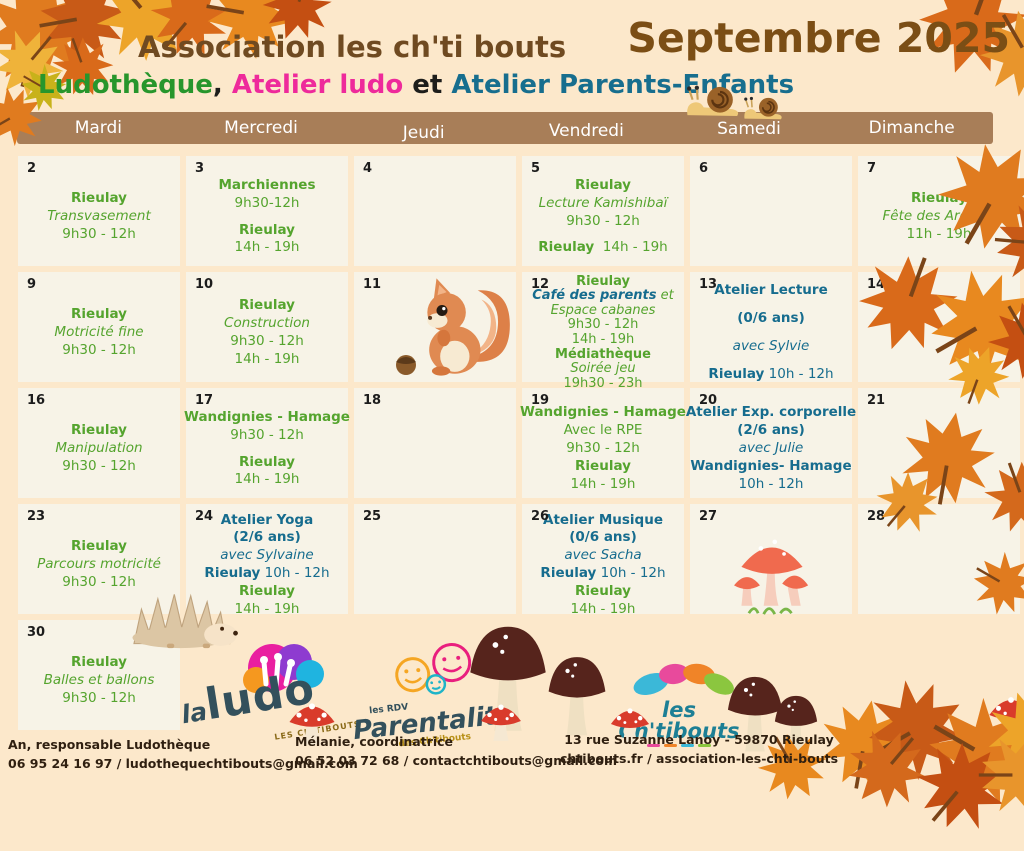 This screenshot has height=851, width=1024. I want to click on date-number: 26, so click(540, 516).